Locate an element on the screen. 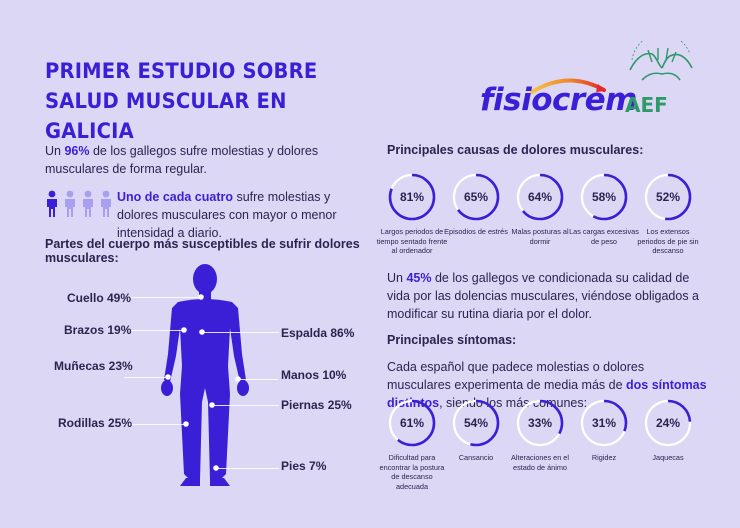  cuello-leader-line is located at coordinates (162, 297).